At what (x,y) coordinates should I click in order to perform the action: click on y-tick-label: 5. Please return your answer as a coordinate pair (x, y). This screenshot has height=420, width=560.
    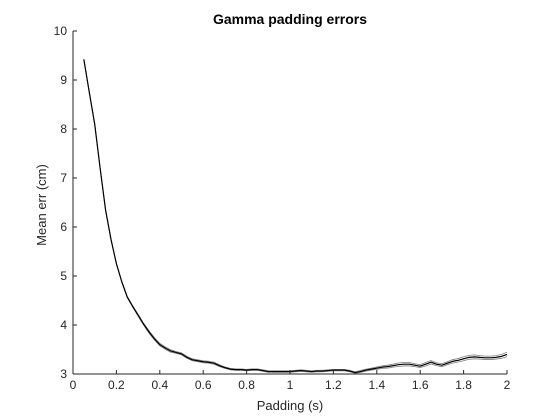
    Looking at the image, I should click on (63, 276).